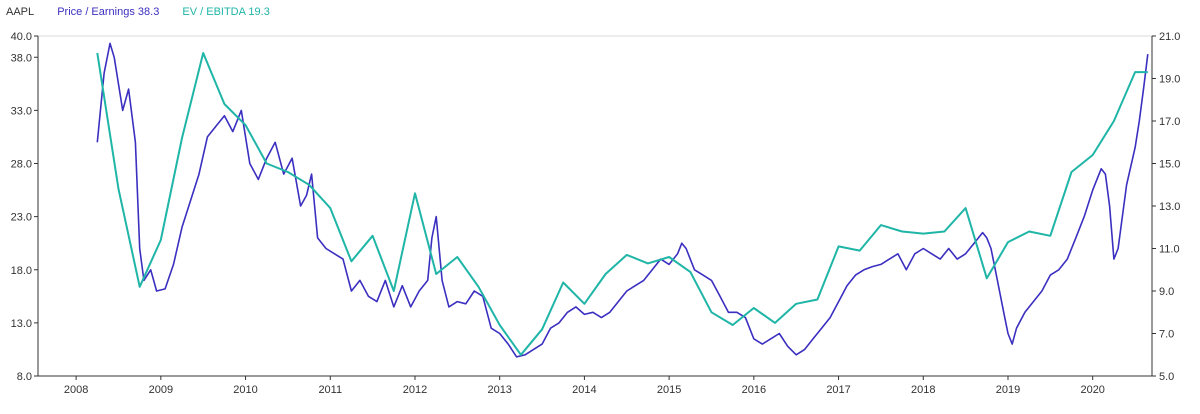 This screenshot has height=414, width=1200. What do you see at coordinates (21, 165) in the screenshot?
I see `y-left-tick-label: 28.0` at bounding box center [21, 165].